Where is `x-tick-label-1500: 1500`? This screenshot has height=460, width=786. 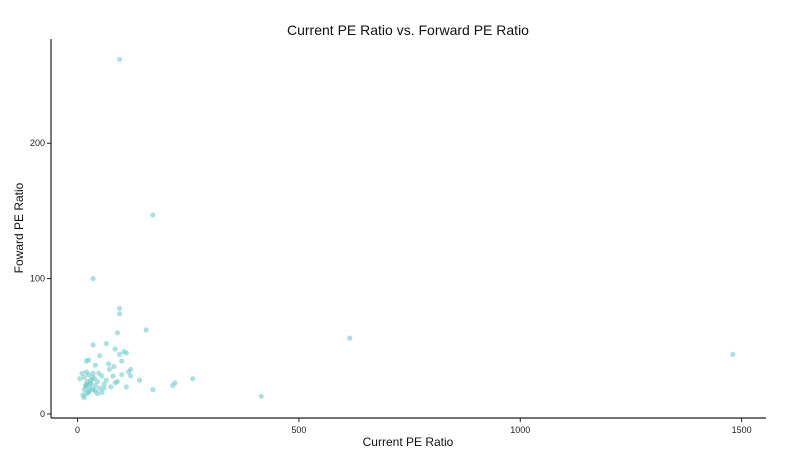 x-tick-label-1500: 1500 is located at coordinates (742, 430).